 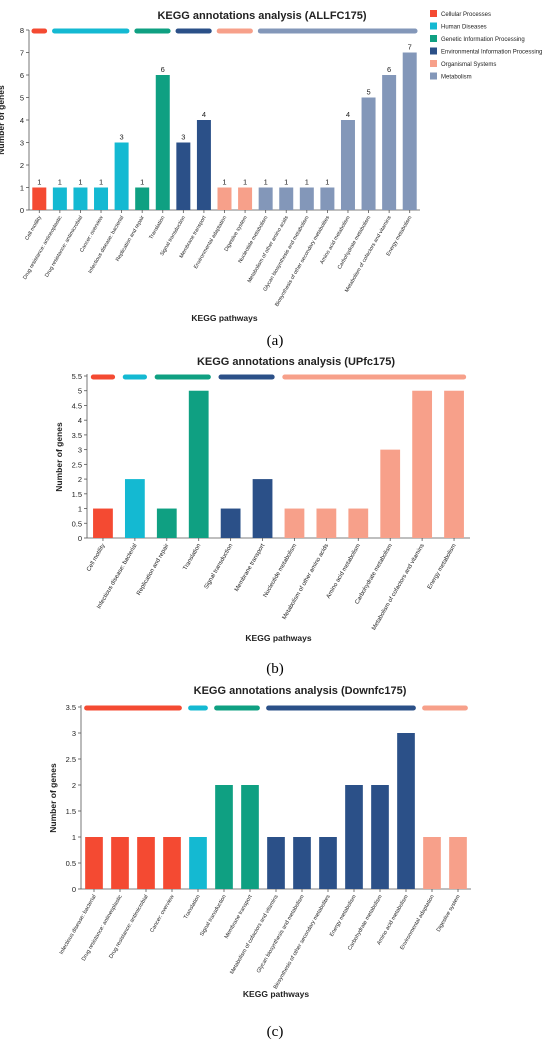 I want to click on data-label: 5, so click(x=368, y=92).